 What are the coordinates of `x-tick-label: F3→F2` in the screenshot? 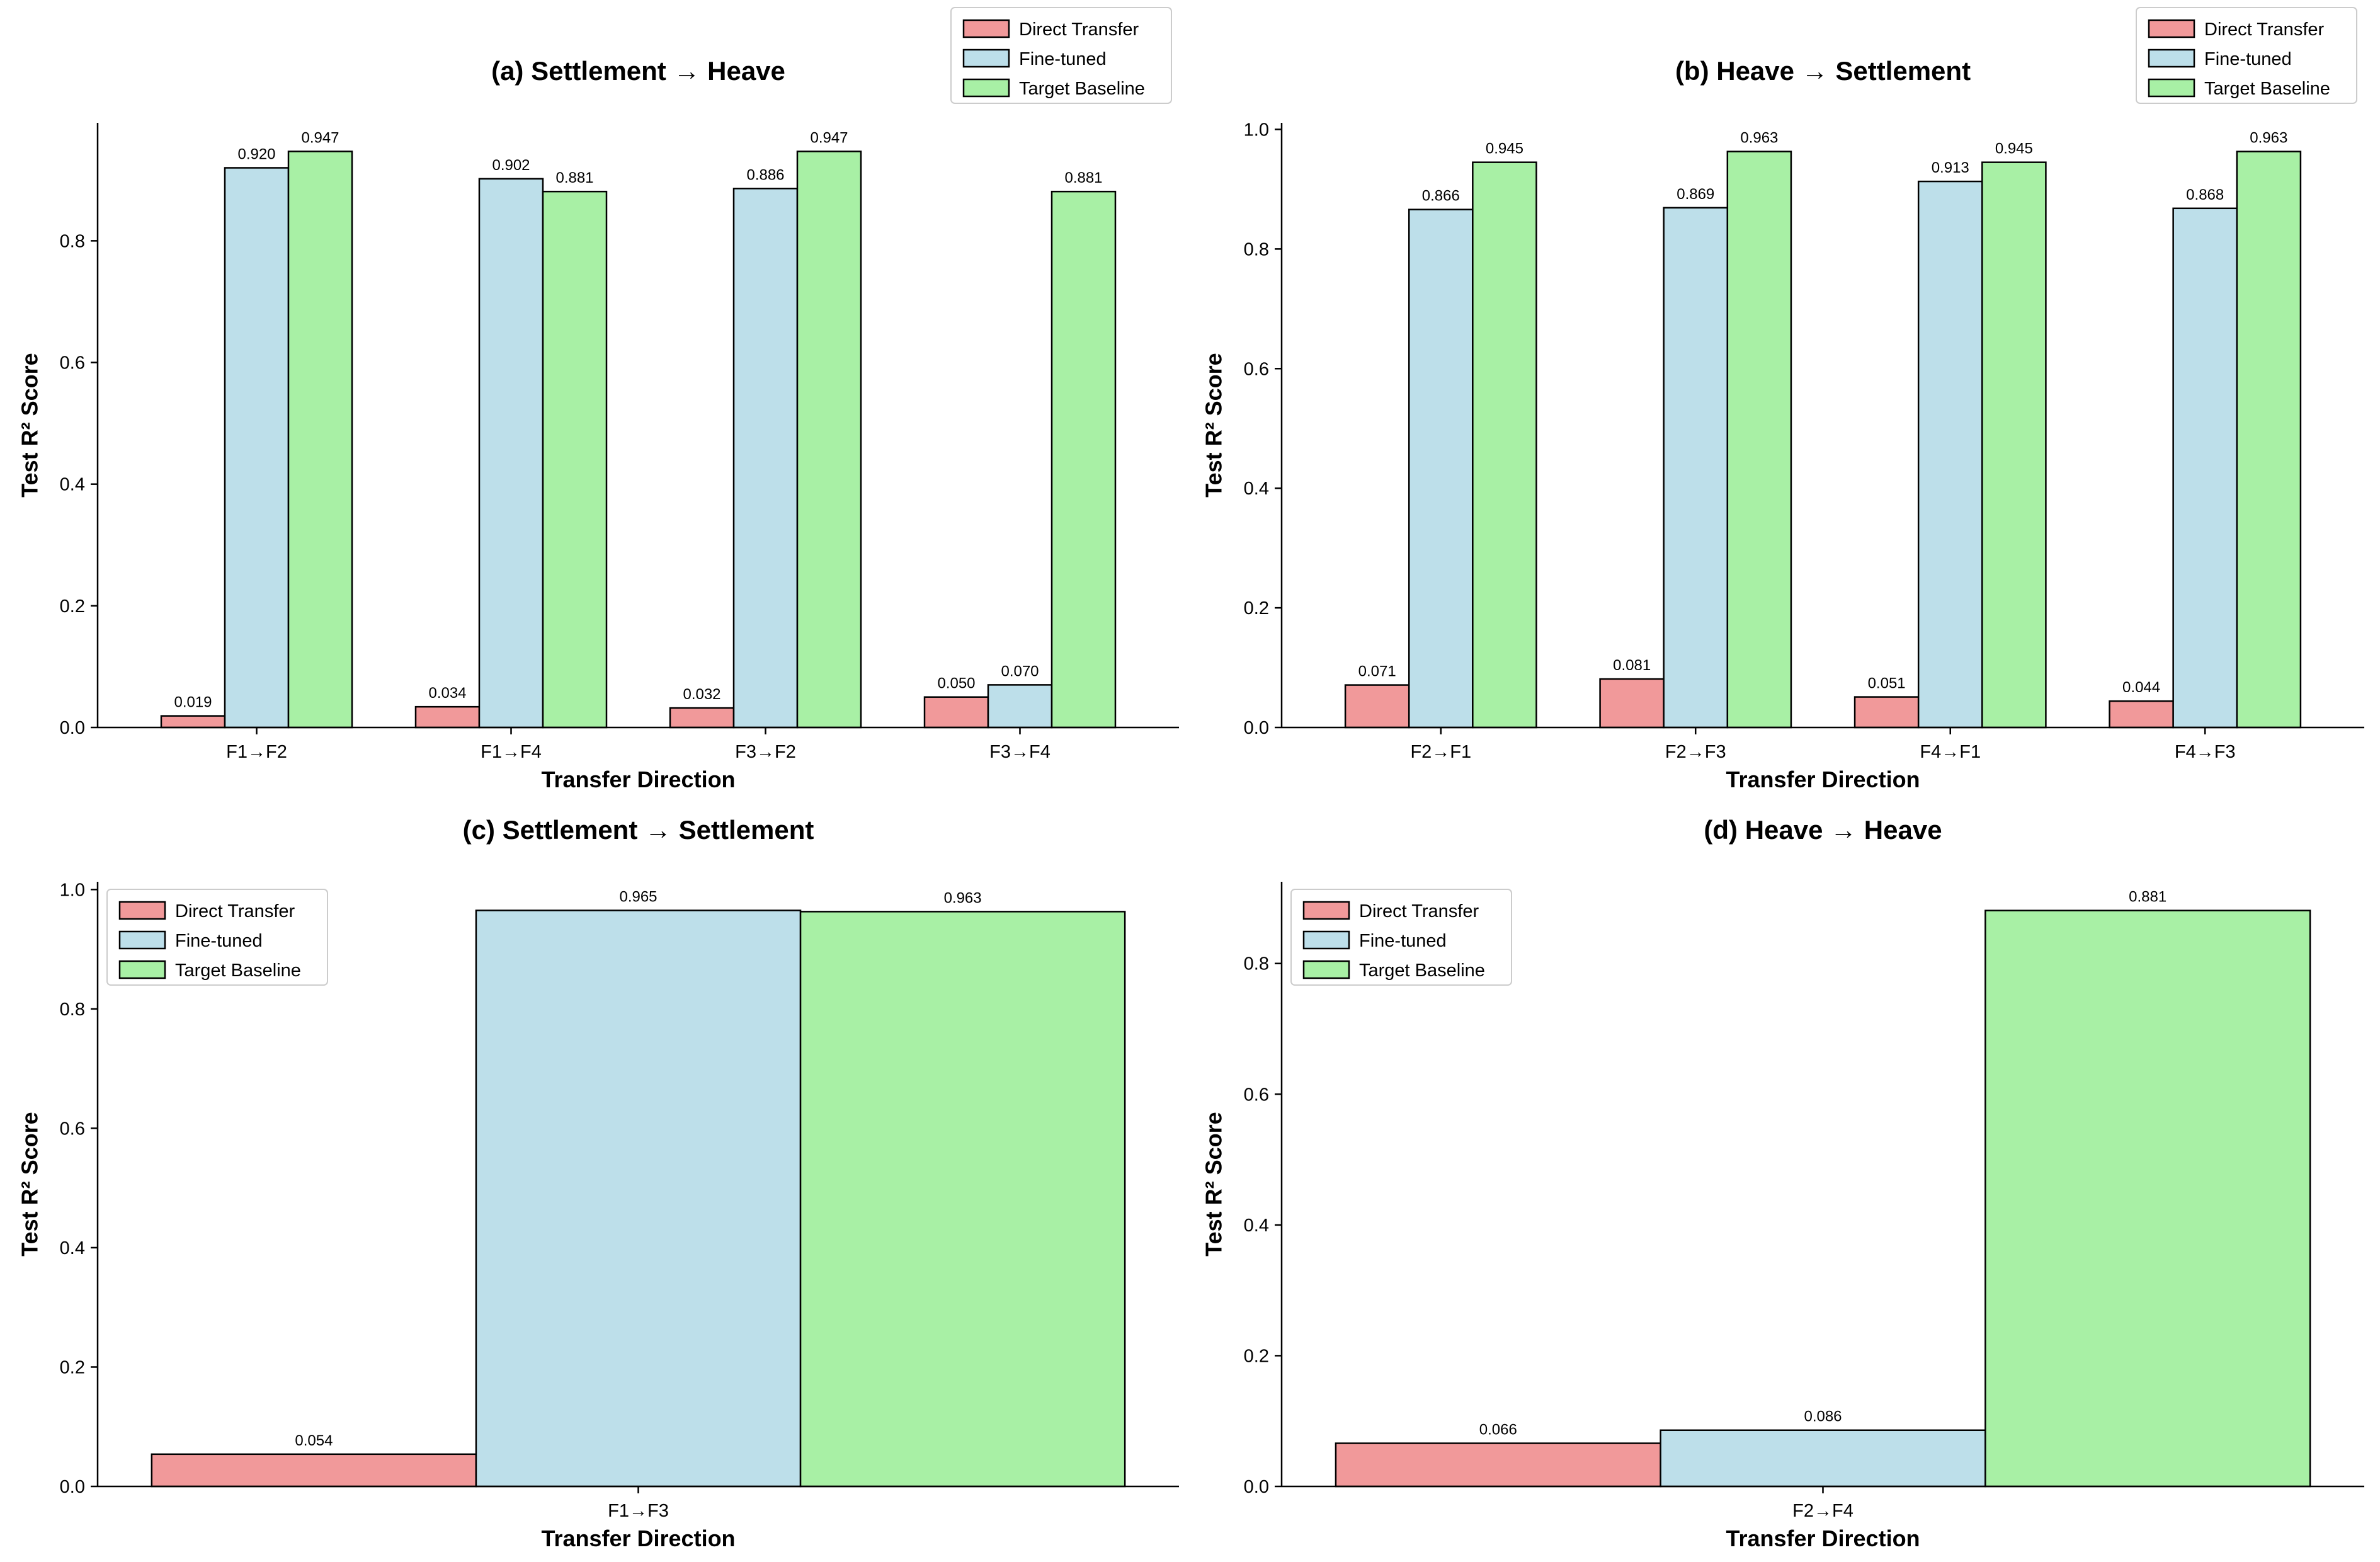 It's located at (765, 752).